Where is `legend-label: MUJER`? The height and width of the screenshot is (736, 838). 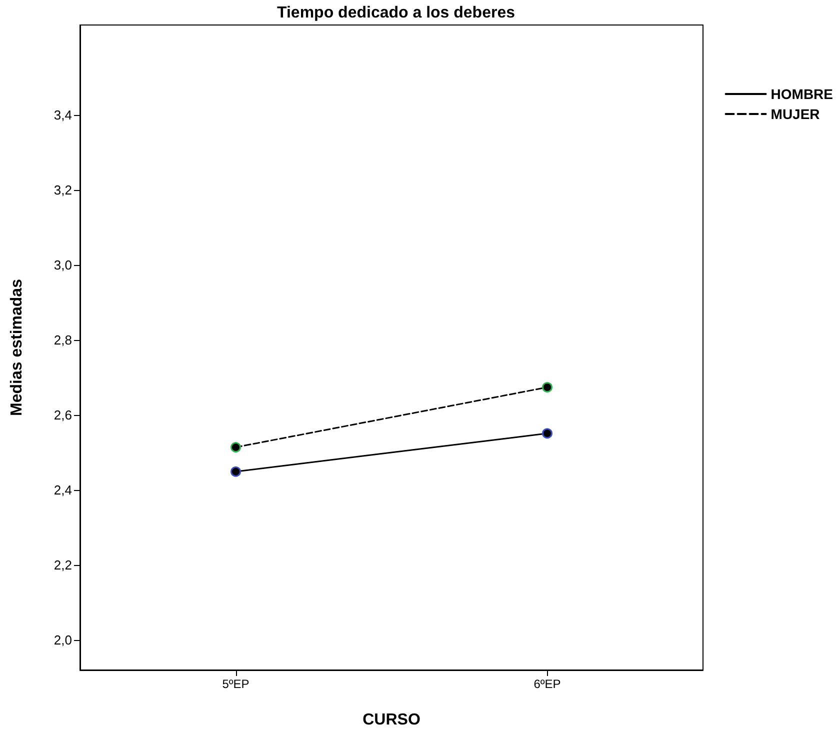 legend-label: MUJER is located at coordinates (795, 114).